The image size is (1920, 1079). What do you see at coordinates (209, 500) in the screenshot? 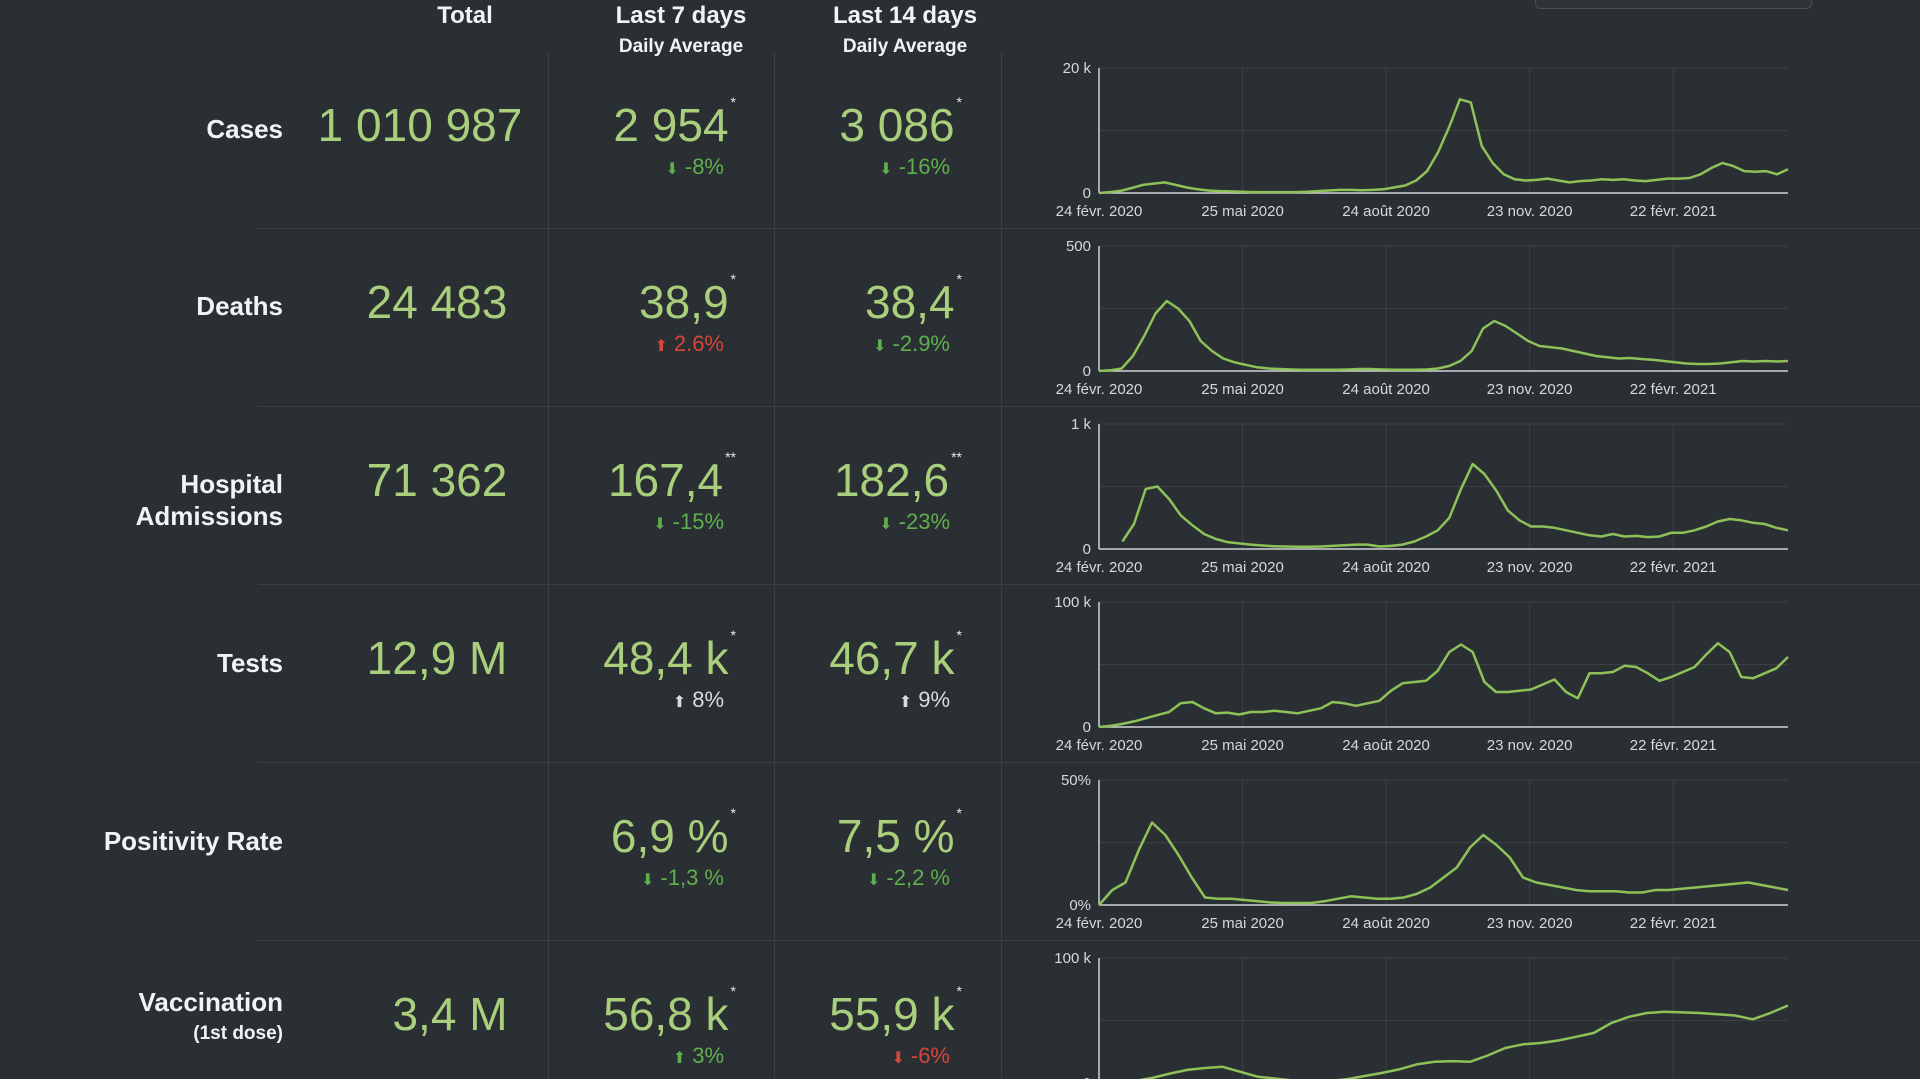
I see `row-label-hospital-admissions: Hospital Admissions` at bounding box center [209, 500].